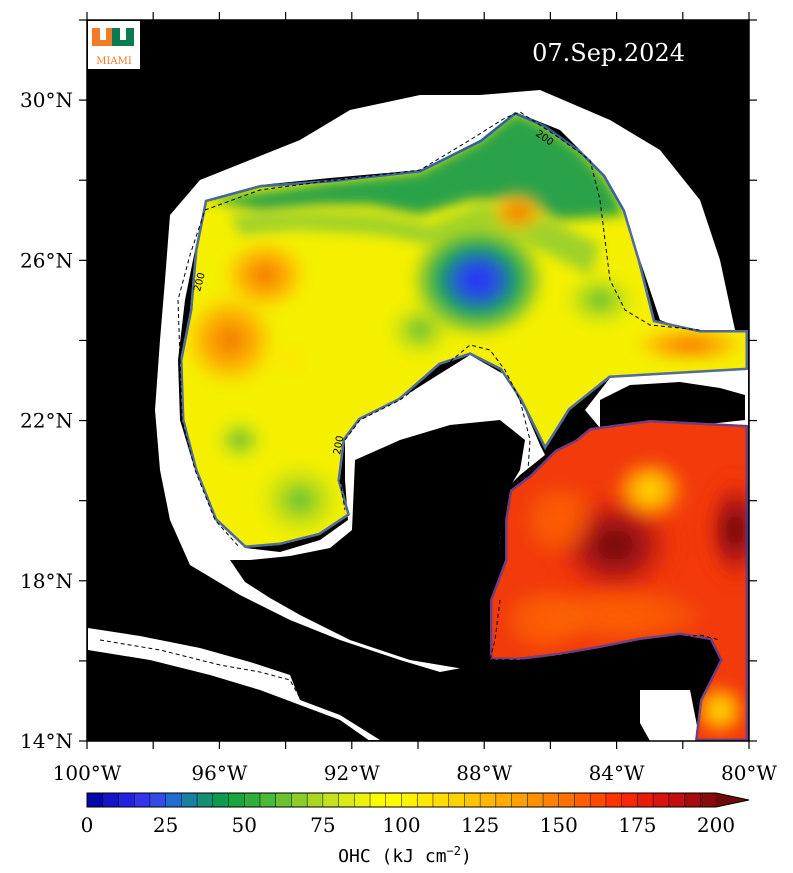 Image resolution: width=793 pixels, height=873 pixels. I want to click on lat-label: 26°N, so click(46, 260).